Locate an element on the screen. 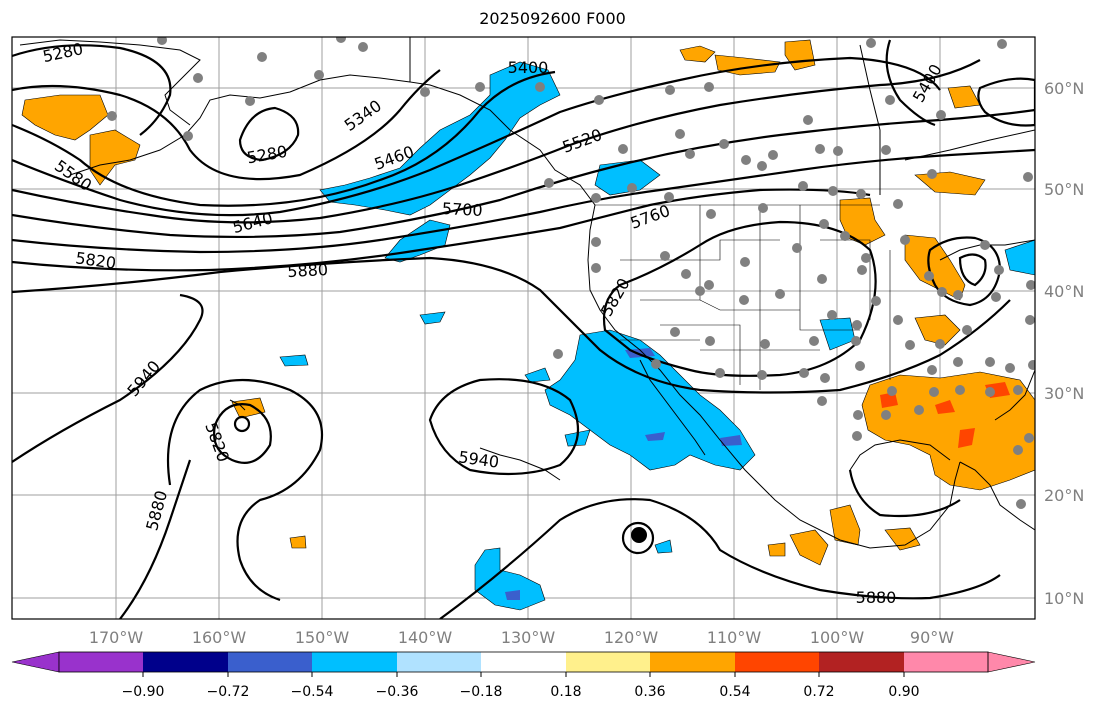  map-title: 2025092600 F000 is located at coordinates (552, 18).